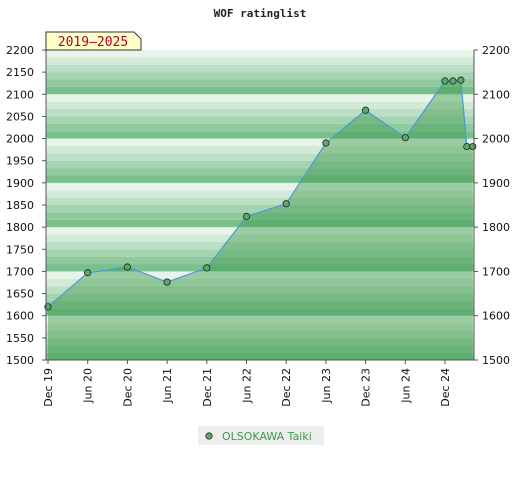 Image resolution: width=520 pixels, height=480 pixels. I want to click on x-tick-label: Dec 22, so click(286, 387).